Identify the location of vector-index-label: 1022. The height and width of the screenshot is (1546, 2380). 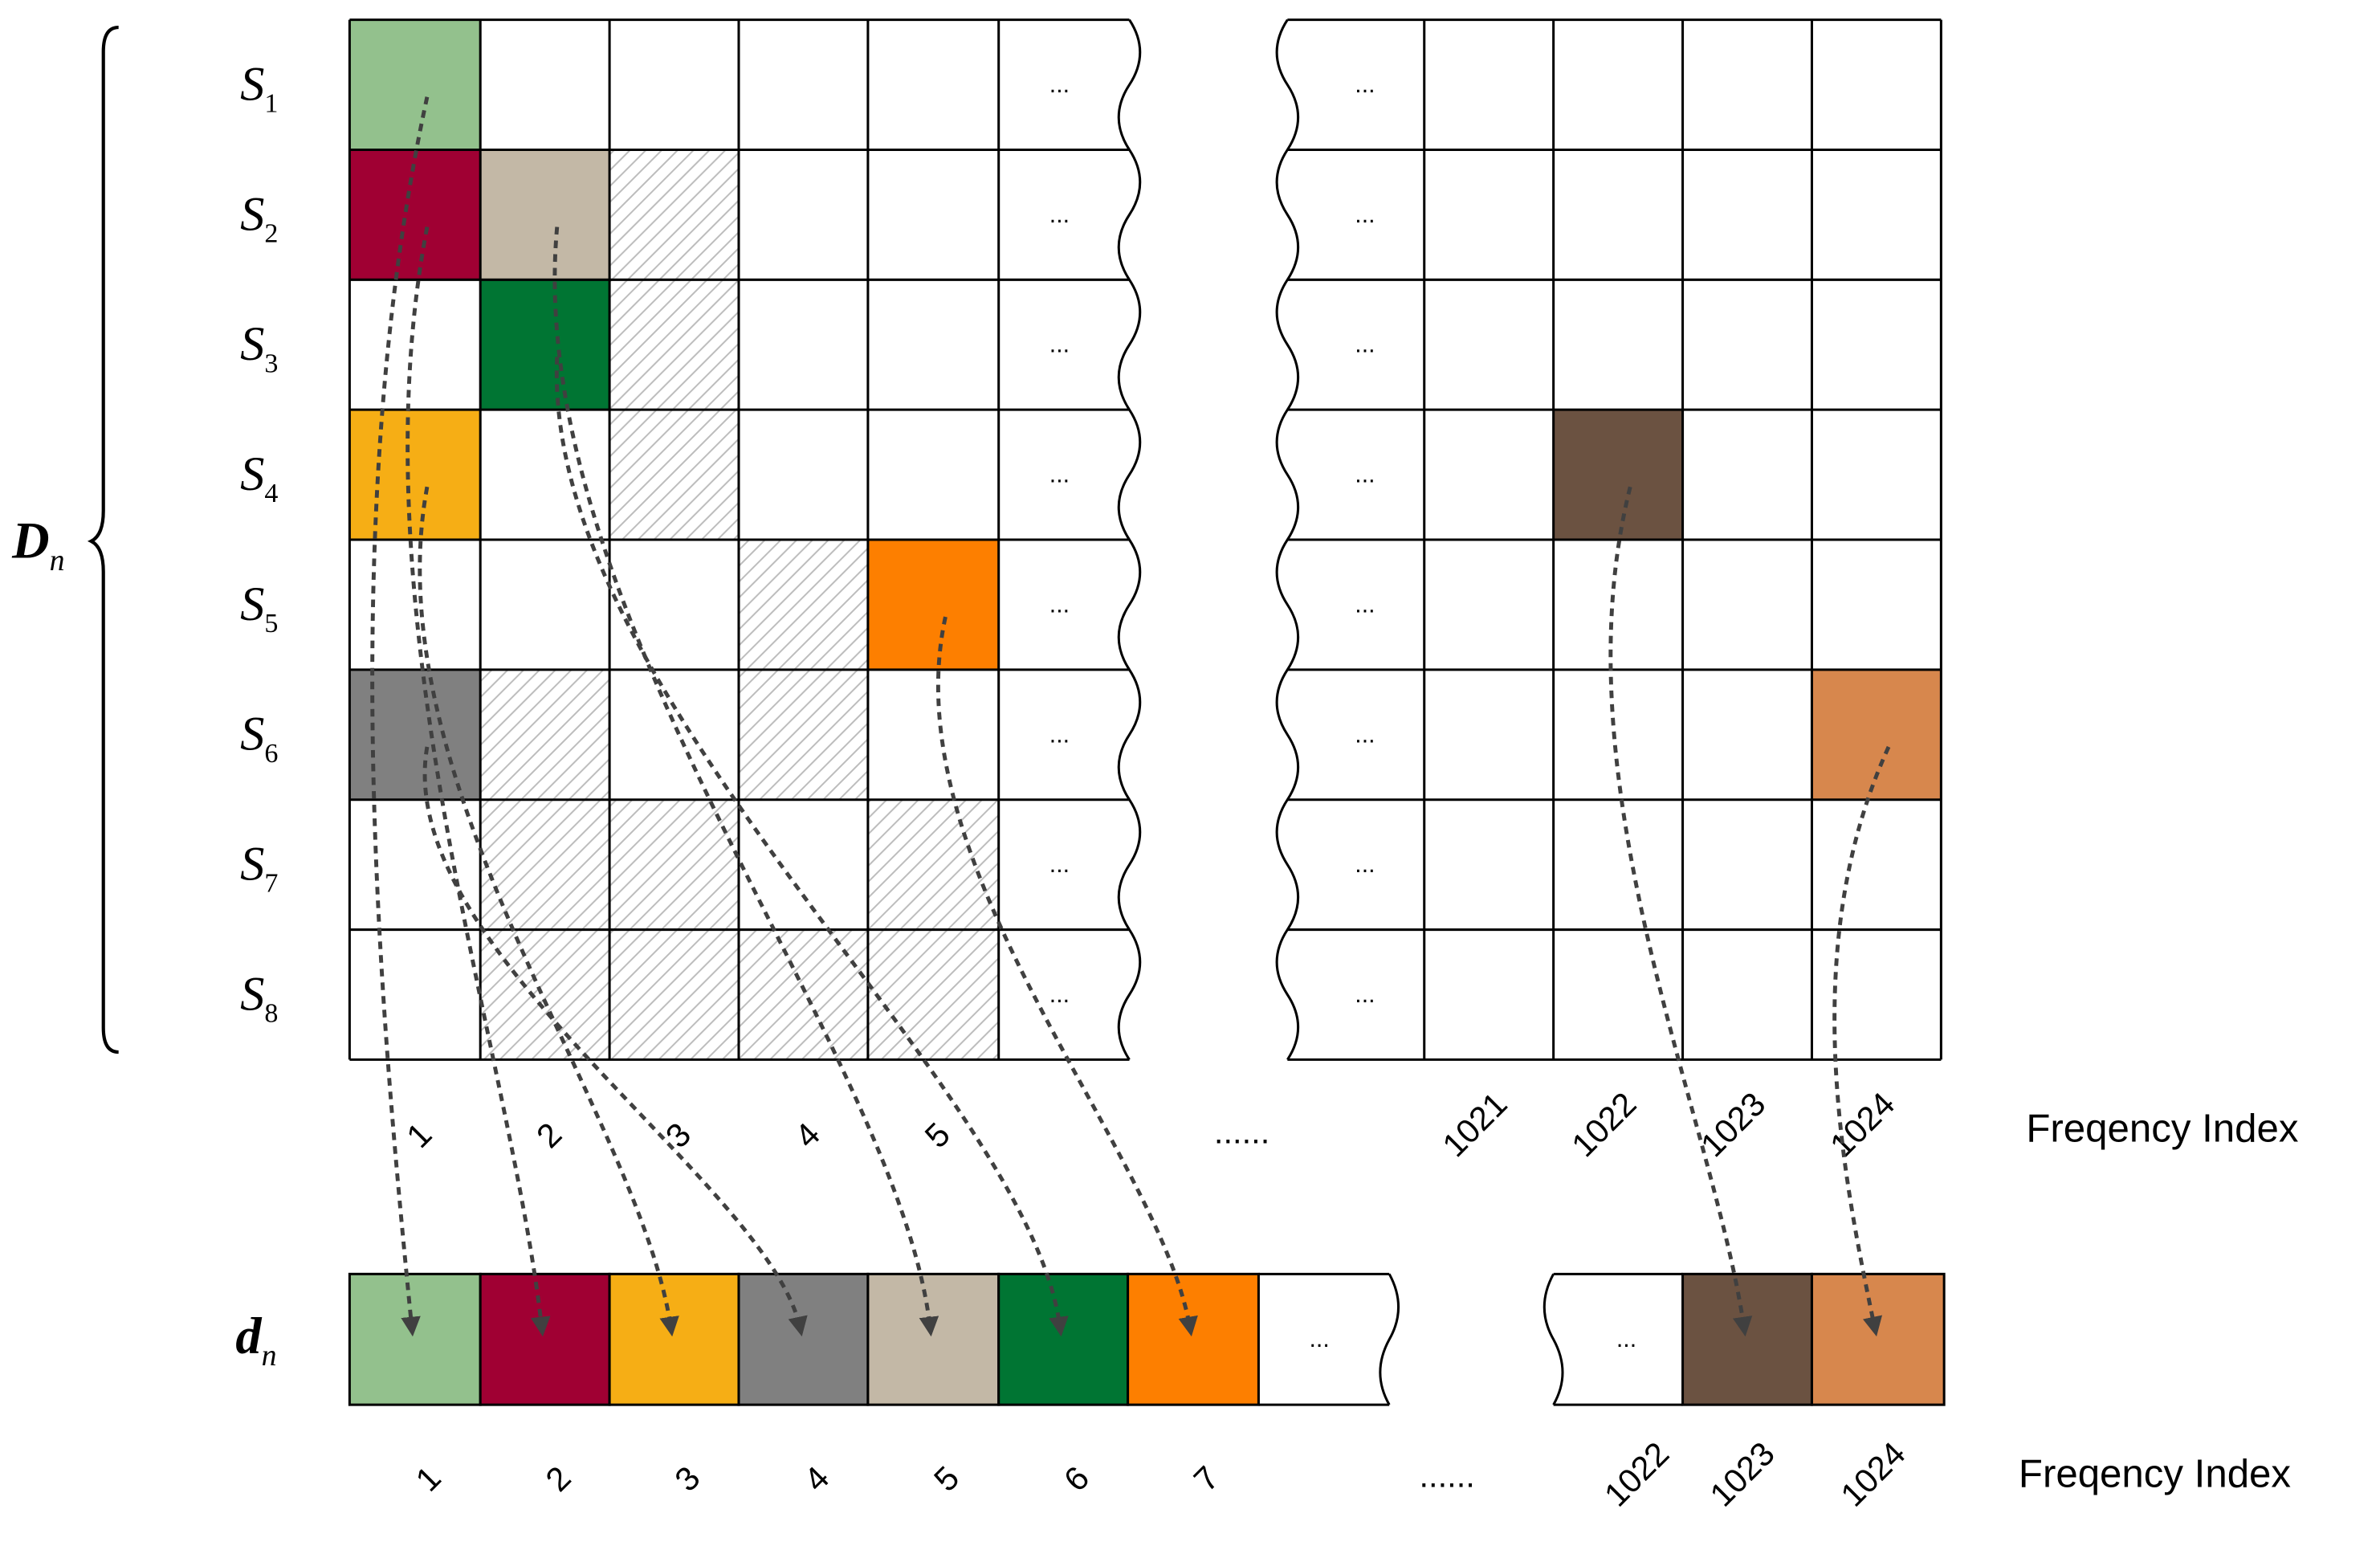
(1637, 1474).